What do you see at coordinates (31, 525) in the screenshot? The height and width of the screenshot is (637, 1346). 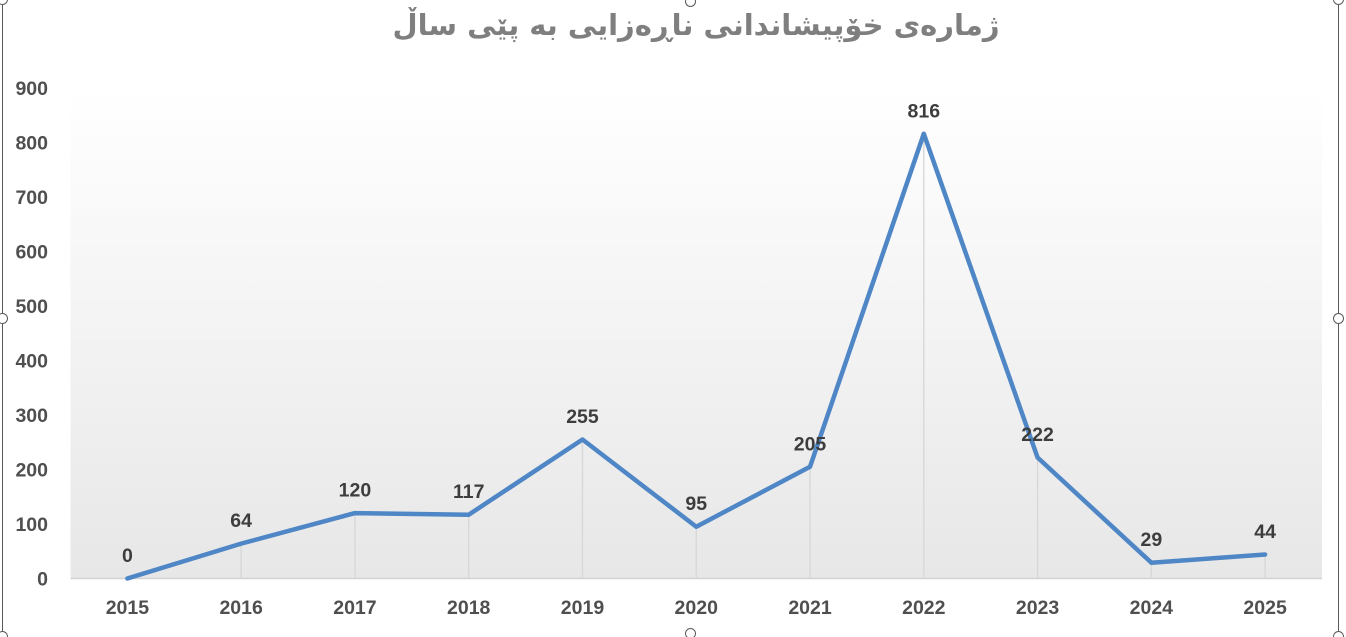 I see `y-tick-label: 100` at bounding box center [31, 525].